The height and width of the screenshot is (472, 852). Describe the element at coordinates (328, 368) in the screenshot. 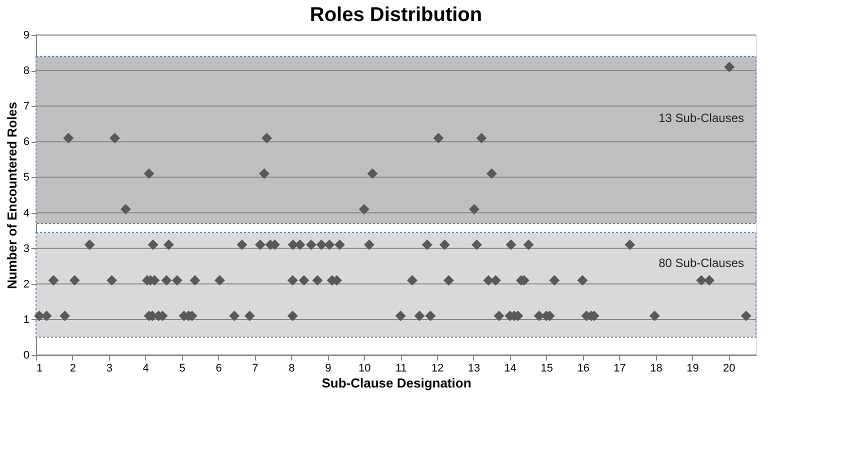

I see `x-tick-label: 9` at that location.